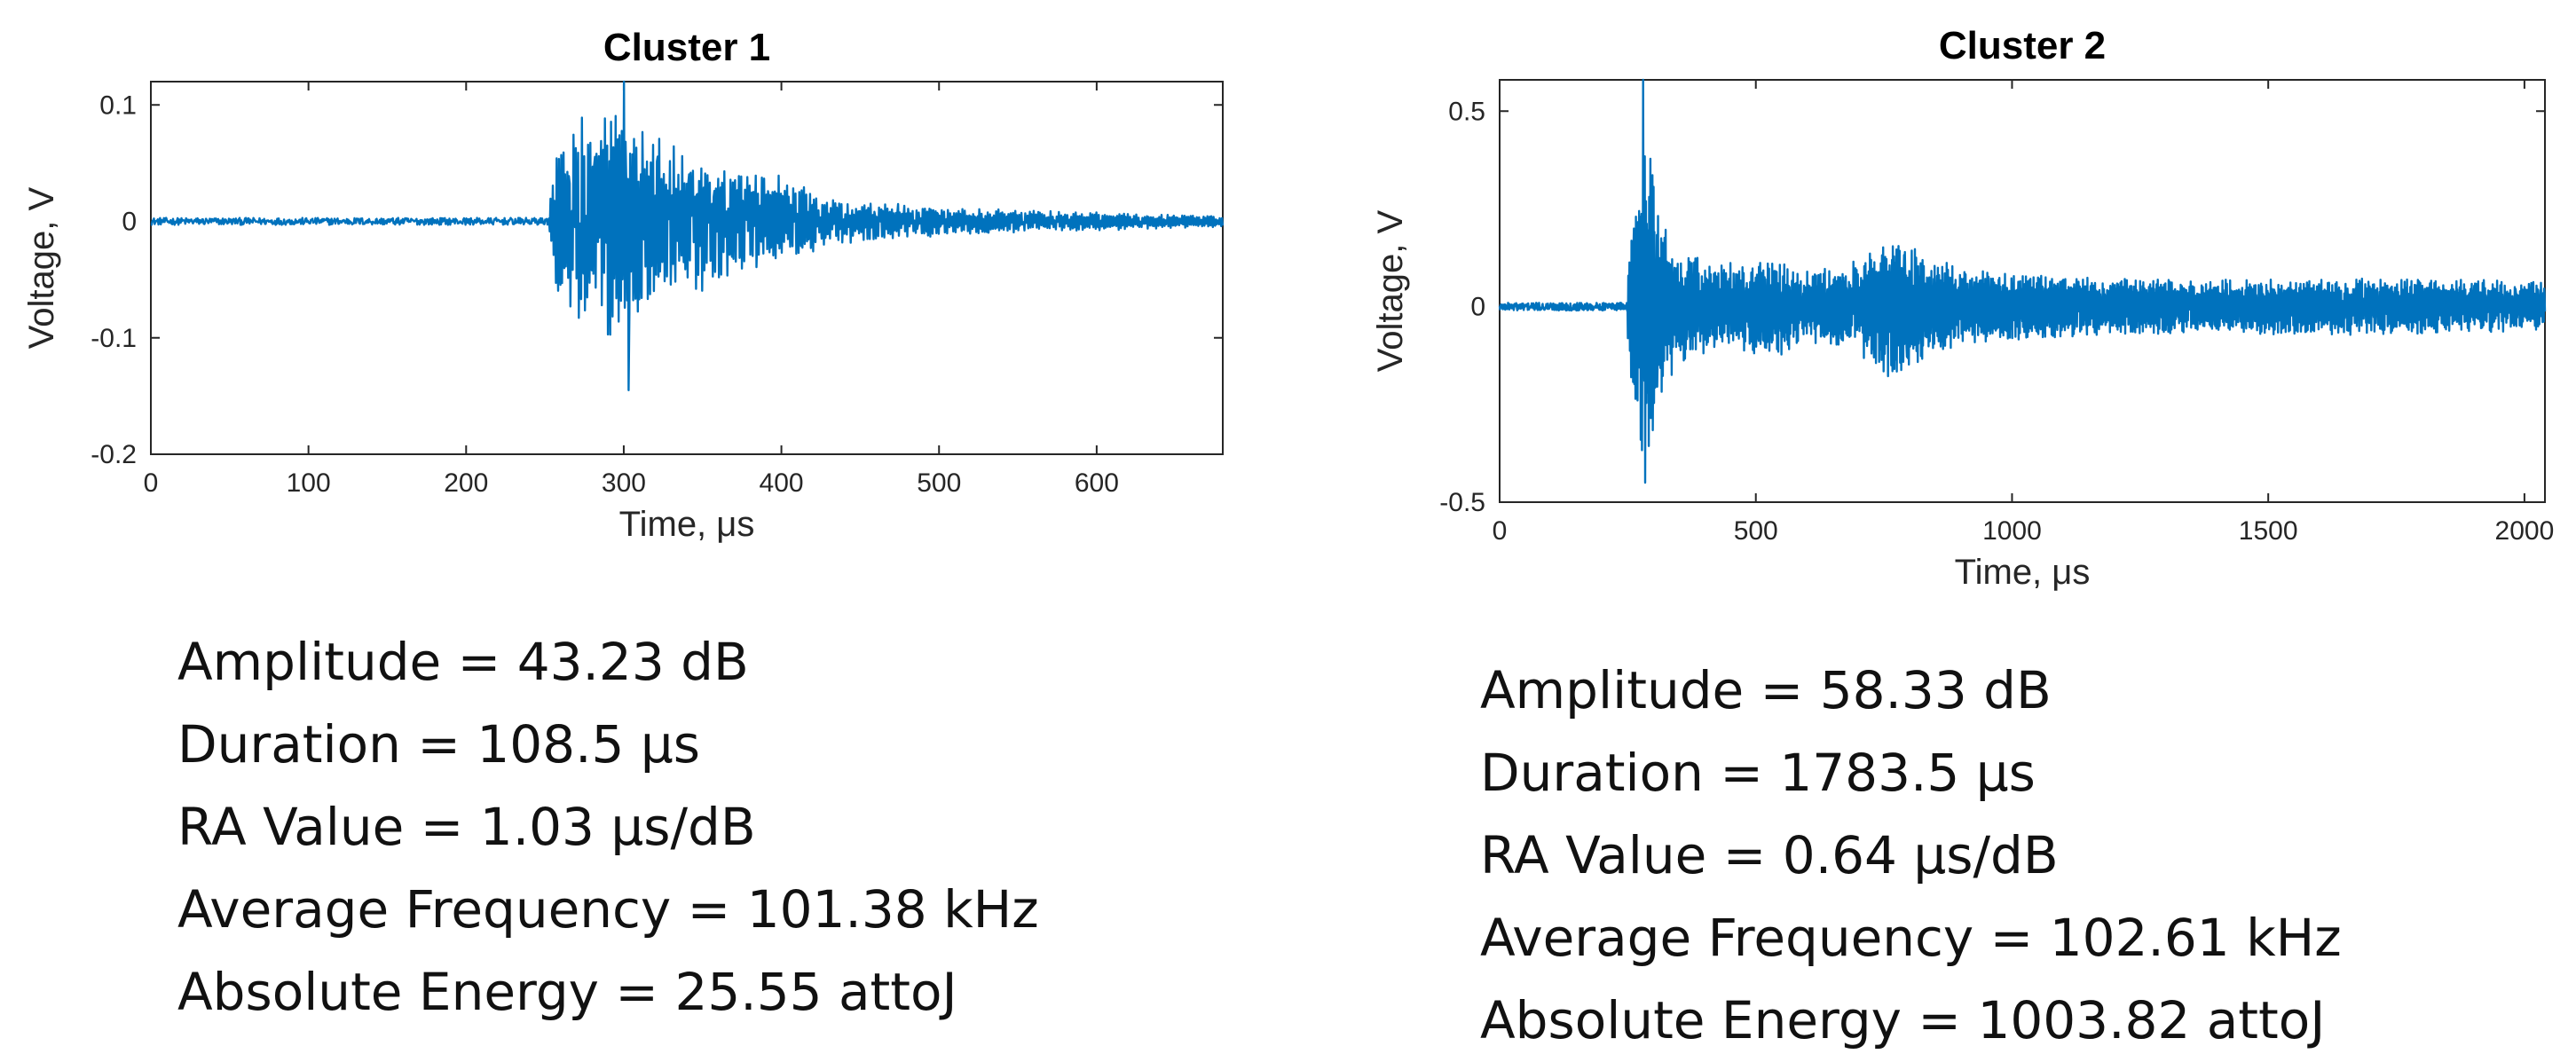 This screenshot has height=1062, width=2576. Describe the element at coordinates (1478, 307) in the screenshot. I see `cluster-2-ytick-label: 0` at that location.